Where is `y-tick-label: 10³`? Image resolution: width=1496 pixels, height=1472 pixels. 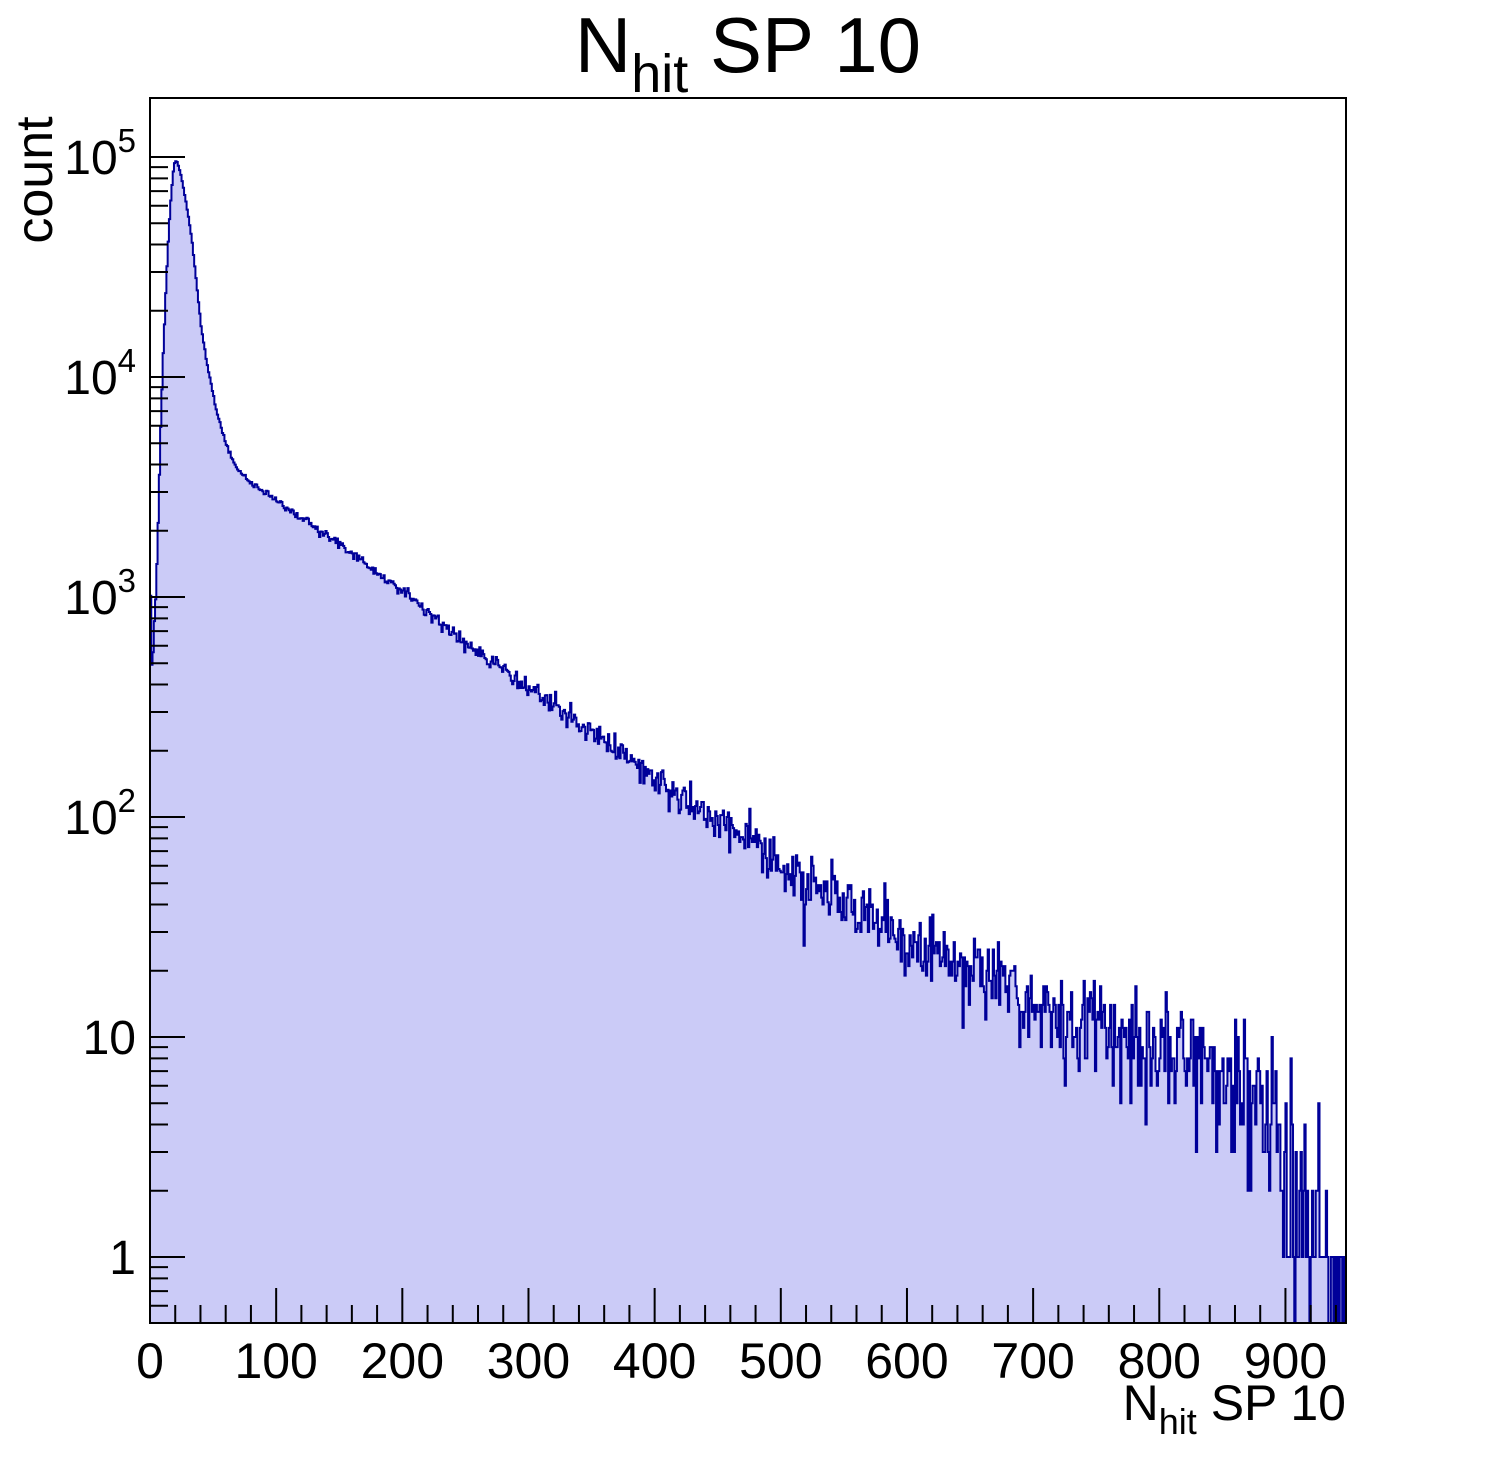 y-tick-label: 10³ is located at coordinates (100, 593).